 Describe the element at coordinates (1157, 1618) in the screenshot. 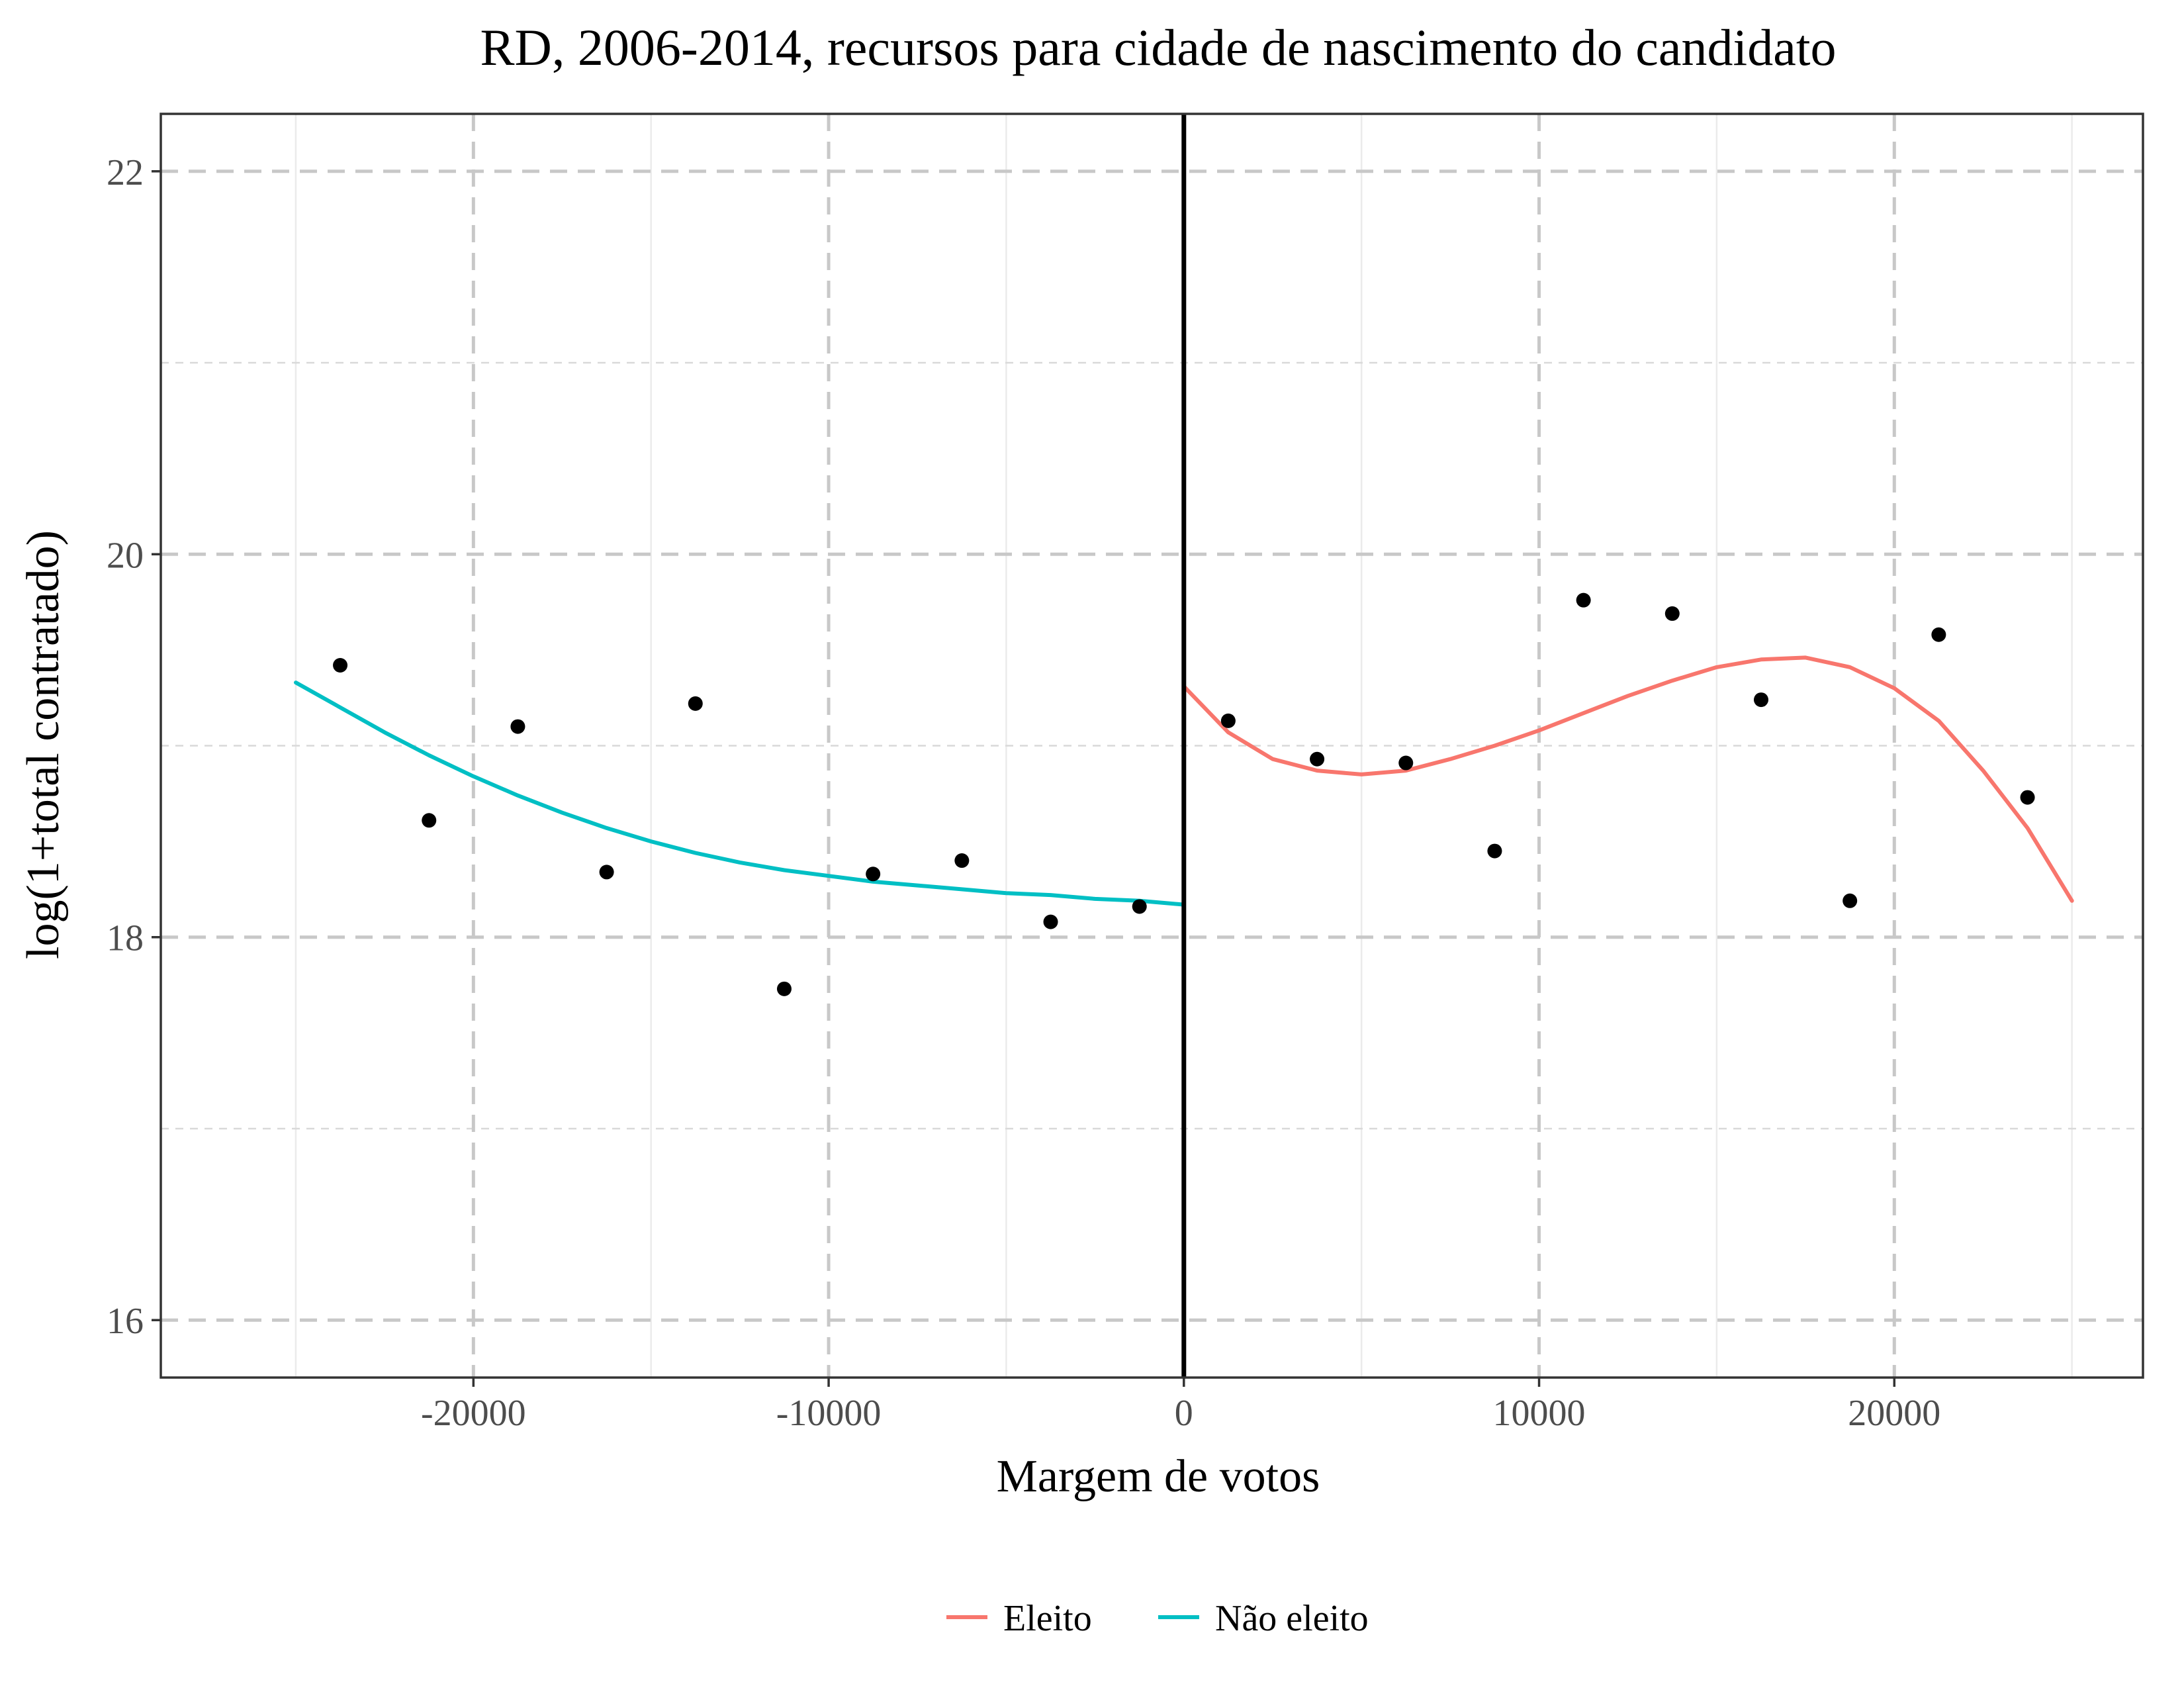

I see `legend: Eleito Não eleito` at that location.